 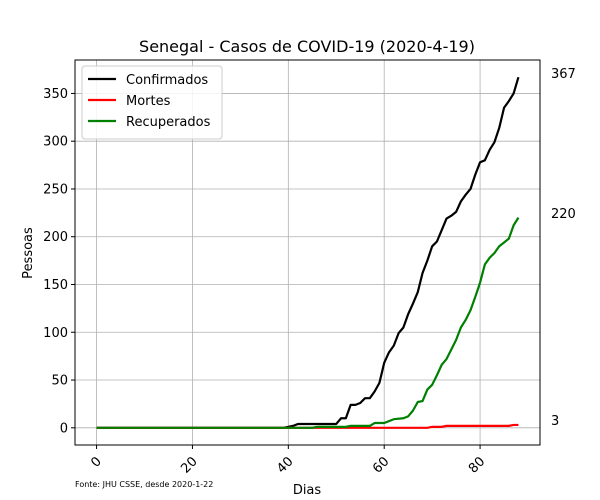 I want to click on x-tick-label-1: 20, so click(x=189, y=465).